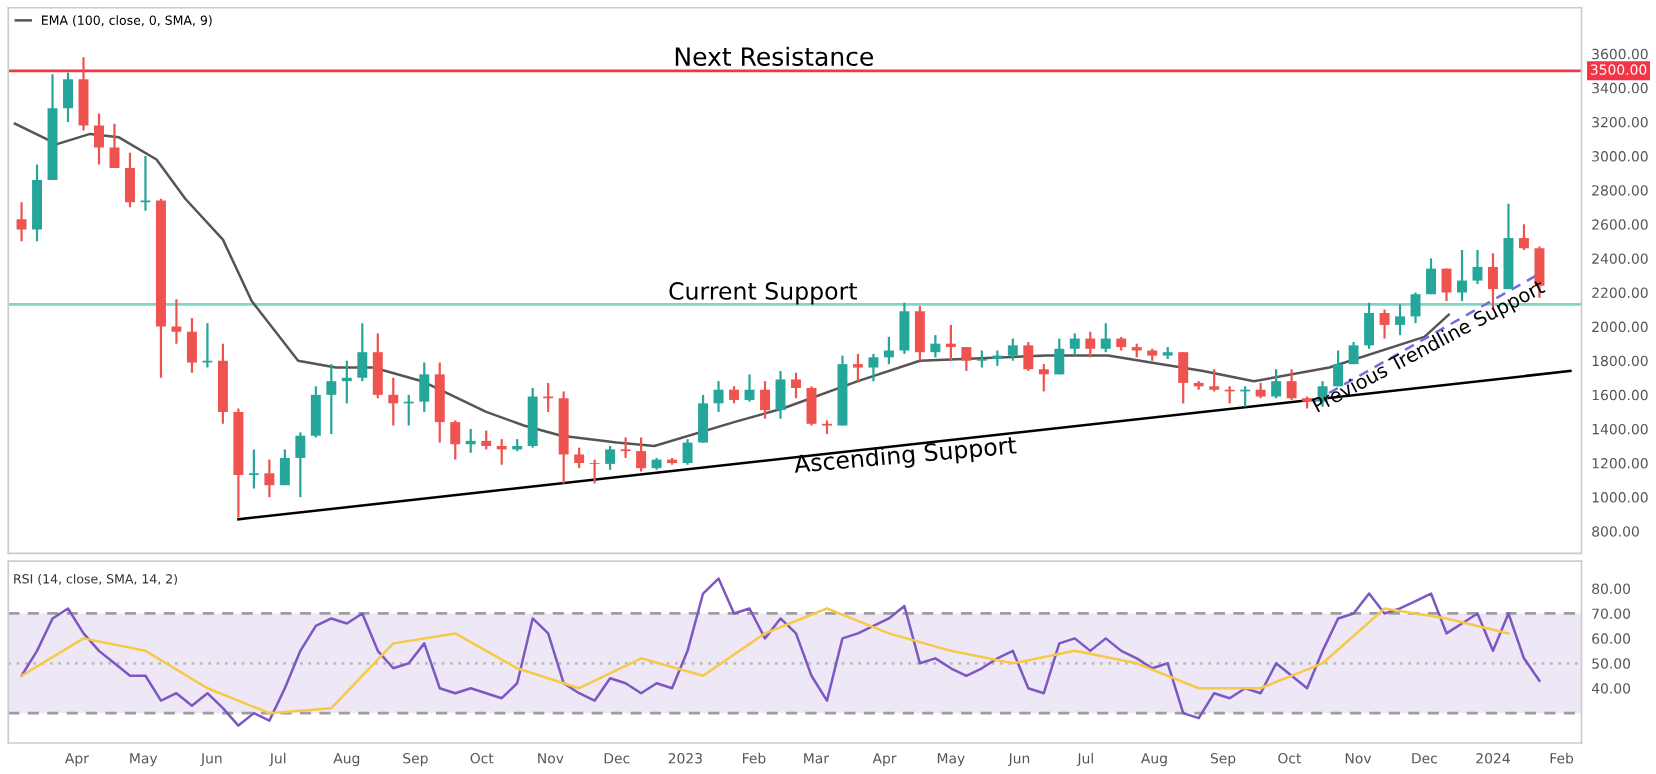 The height and width of the screenshot is (774, 1656). What do you see at coordinates (763, 293) in the screenshot?
I see `annotation: Current Support` at bounding box center [763, 293].